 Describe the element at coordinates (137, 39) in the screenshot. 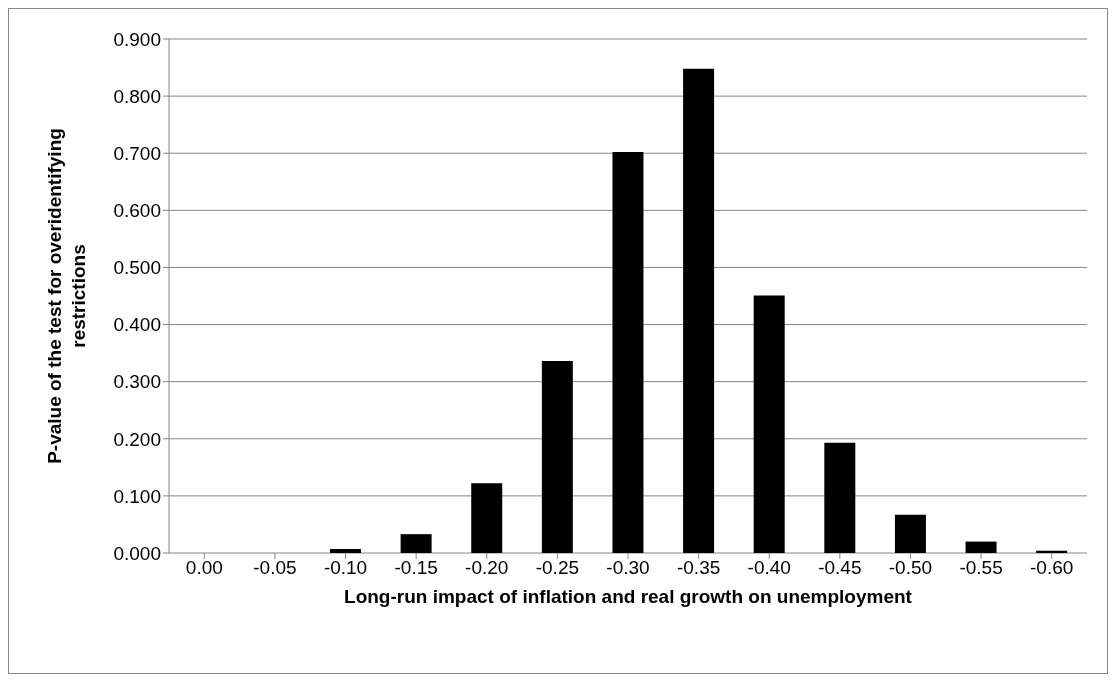

I see `y-tick-label: 0.900` at that location.